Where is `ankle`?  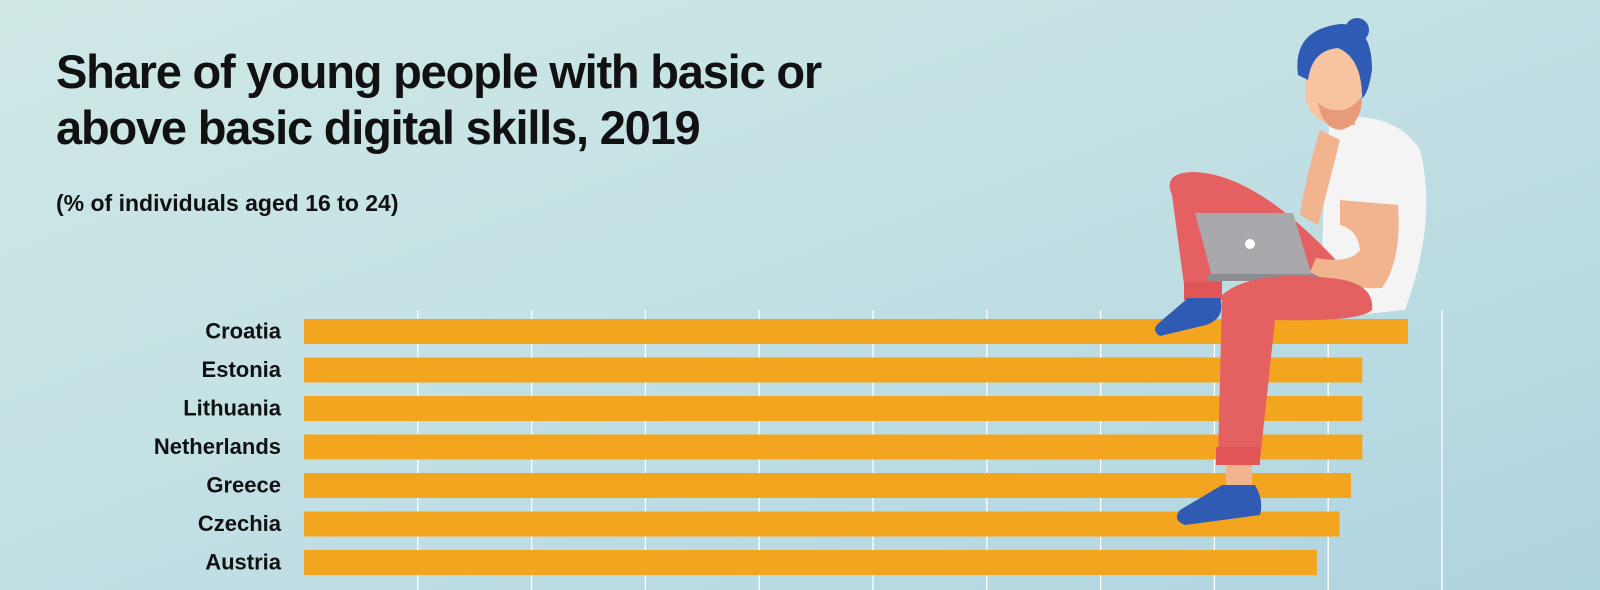 ankle is located at coordinates (1239, 476).